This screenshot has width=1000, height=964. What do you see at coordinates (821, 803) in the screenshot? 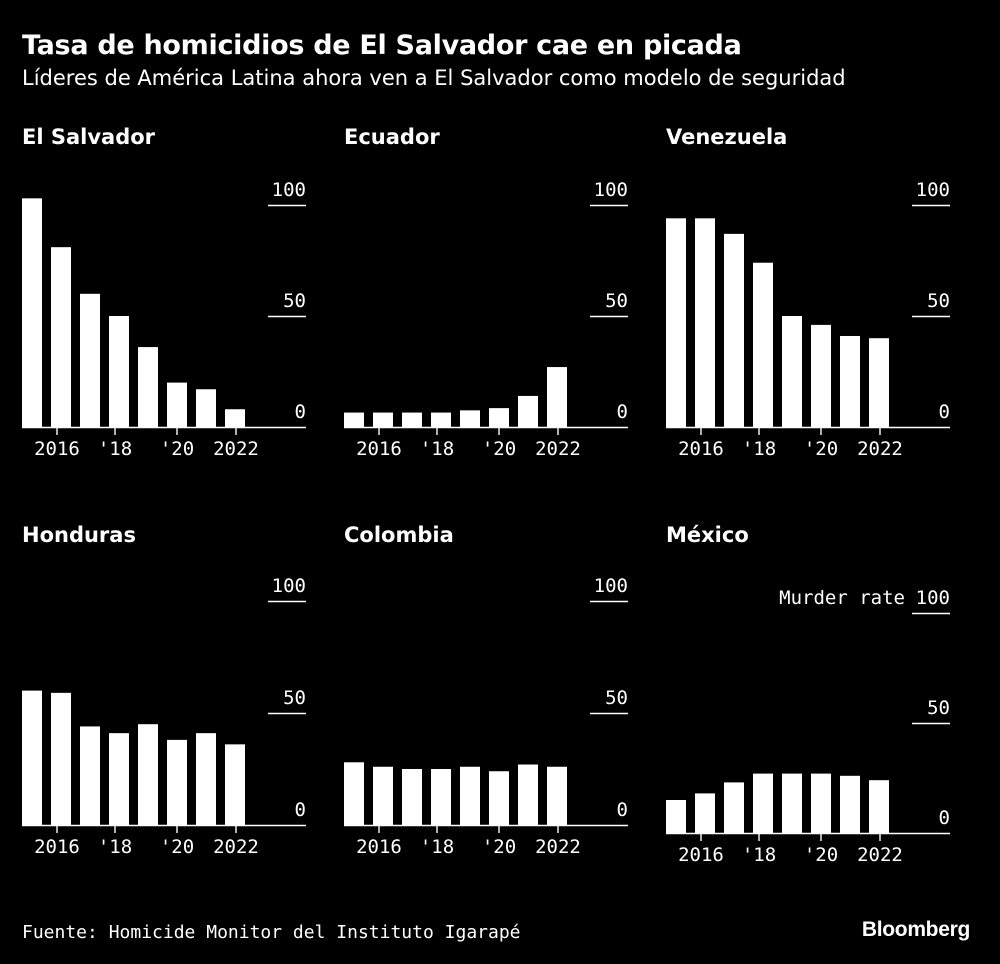
I see `mexico-bar-2020` at bounding box center [821, 803].